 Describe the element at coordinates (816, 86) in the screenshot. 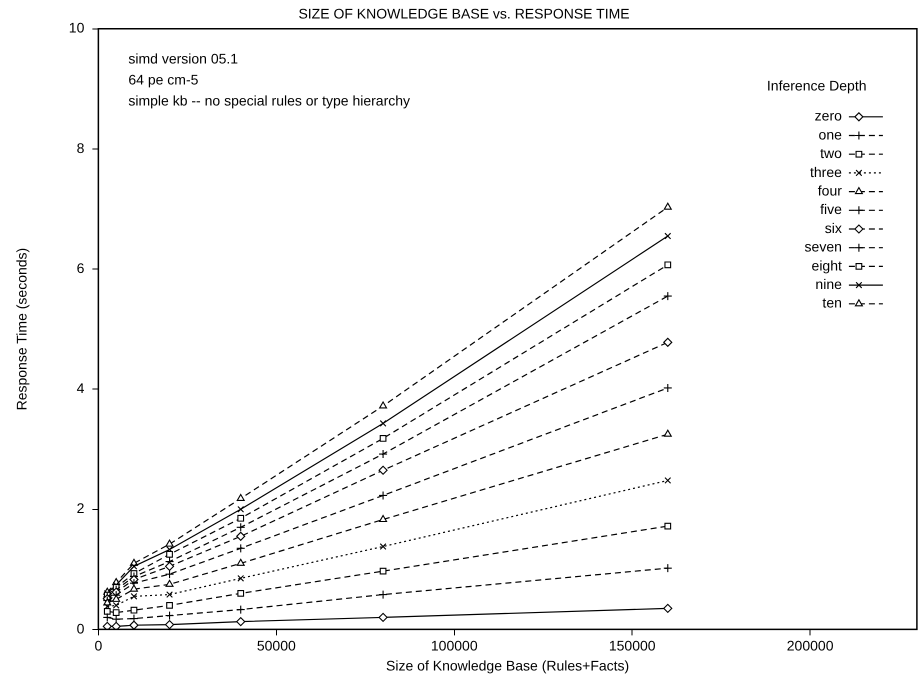

I see `legend-title: Inference Depth` at that location.